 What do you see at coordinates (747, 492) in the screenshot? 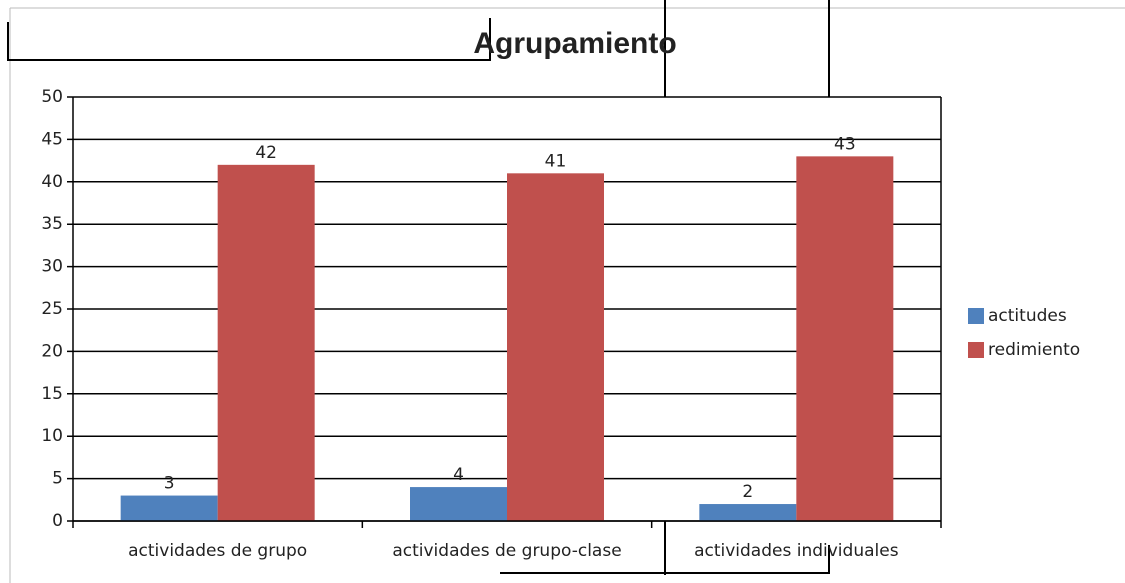
I see `data-label: 2` at bounding box center [747, 492].